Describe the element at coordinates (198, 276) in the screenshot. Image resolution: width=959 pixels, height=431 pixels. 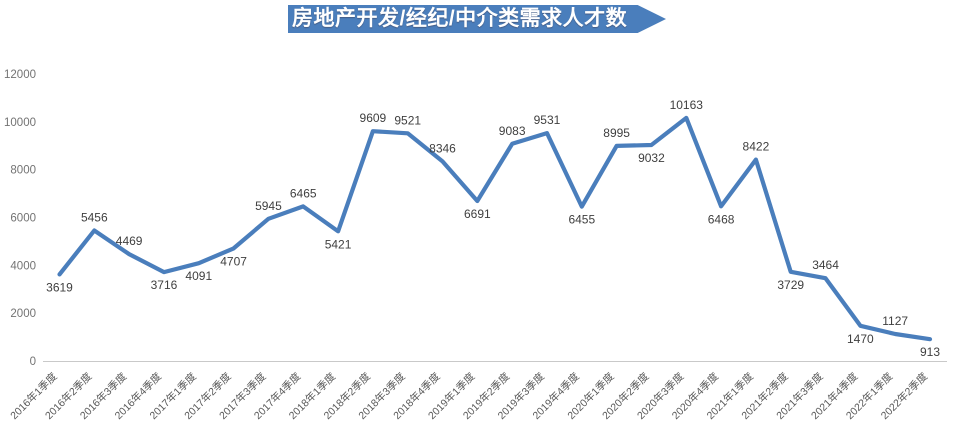
I see `data-point-label: 4091` at that location.